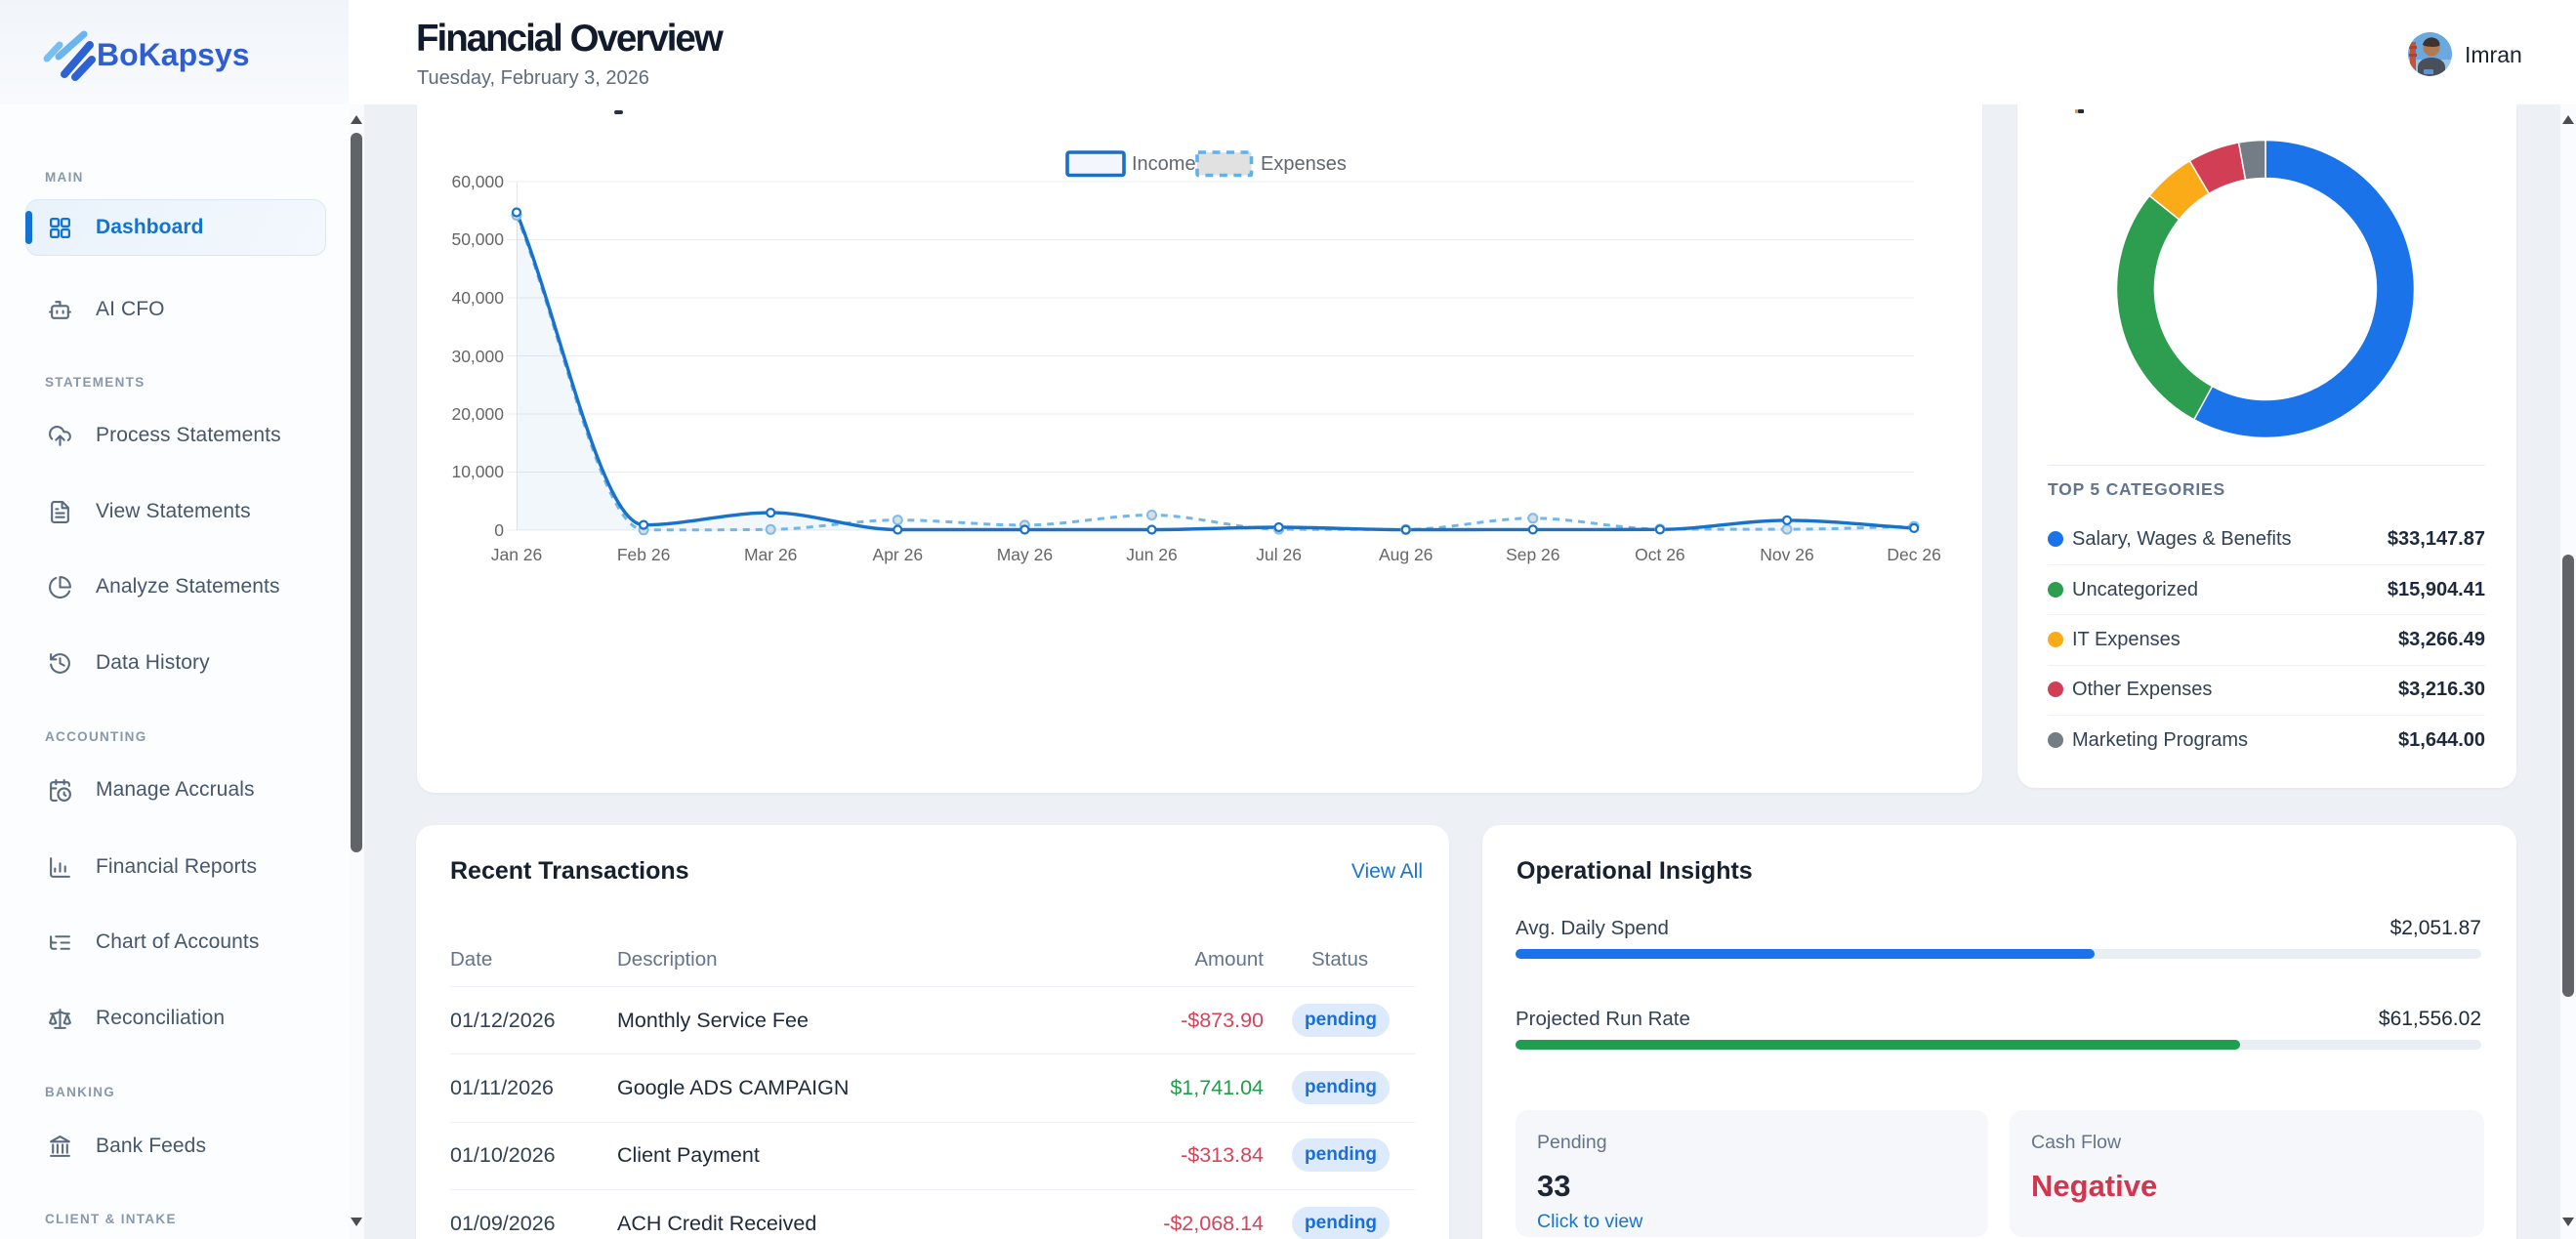  I want to click on svg-text: Aug 26, so click(1406, 554).